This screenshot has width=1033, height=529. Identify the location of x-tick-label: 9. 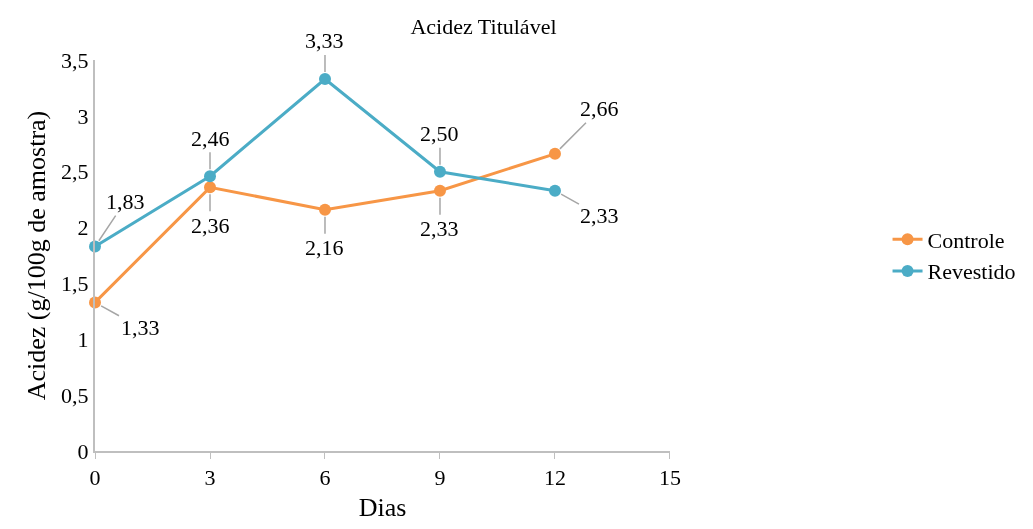
(440, 478).